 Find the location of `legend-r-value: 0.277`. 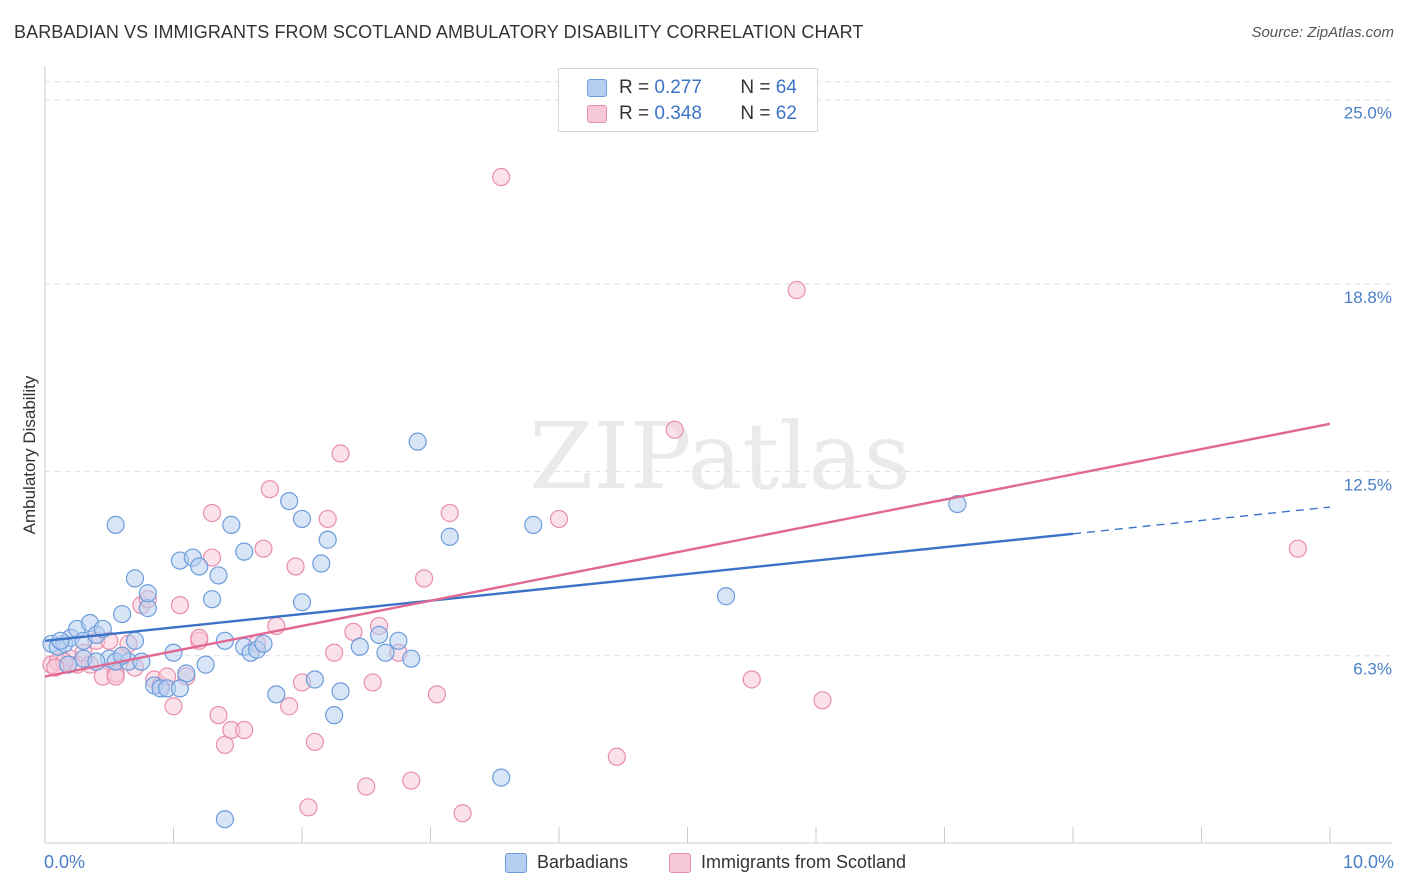

legend-r-value: 0.277 is located at coordinates (678, 87).